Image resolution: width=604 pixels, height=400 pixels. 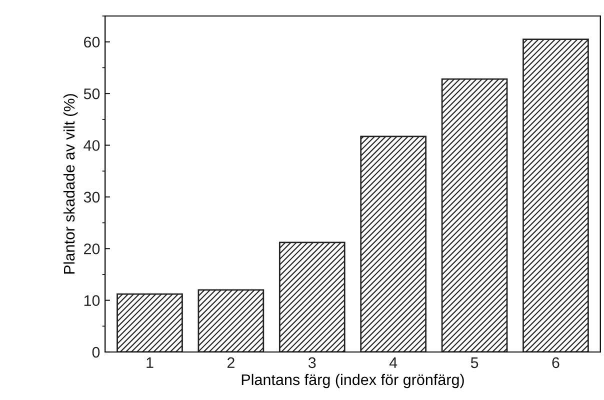 What do you see at coordinates (393, 362) in the screenshot?
I see `x-tick-label: 4` at bounding box center [393, 362].